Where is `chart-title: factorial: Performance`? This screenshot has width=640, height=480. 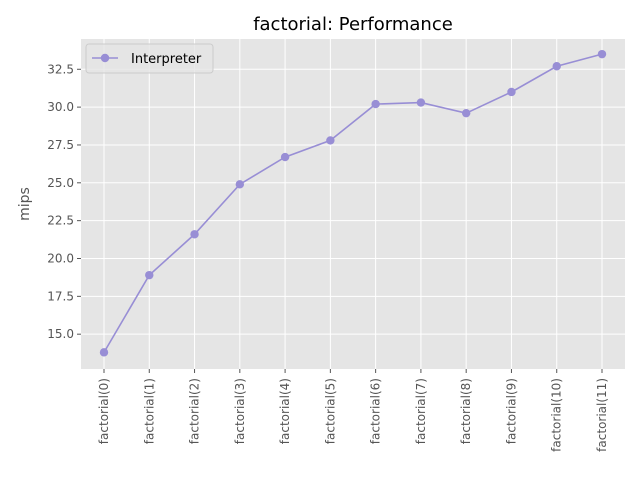 chart-title: factorial: Performance is located at coordinates (353, 24).